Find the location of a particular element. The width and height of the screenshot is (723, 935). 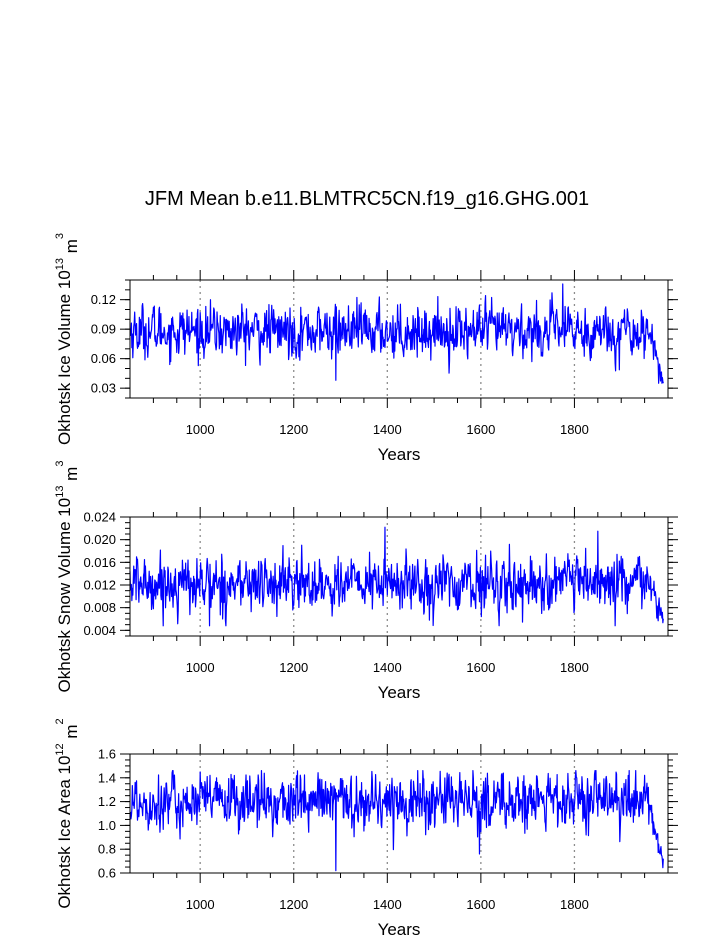

y-tick-label: 0.012 is located at coordinates (99, 585).